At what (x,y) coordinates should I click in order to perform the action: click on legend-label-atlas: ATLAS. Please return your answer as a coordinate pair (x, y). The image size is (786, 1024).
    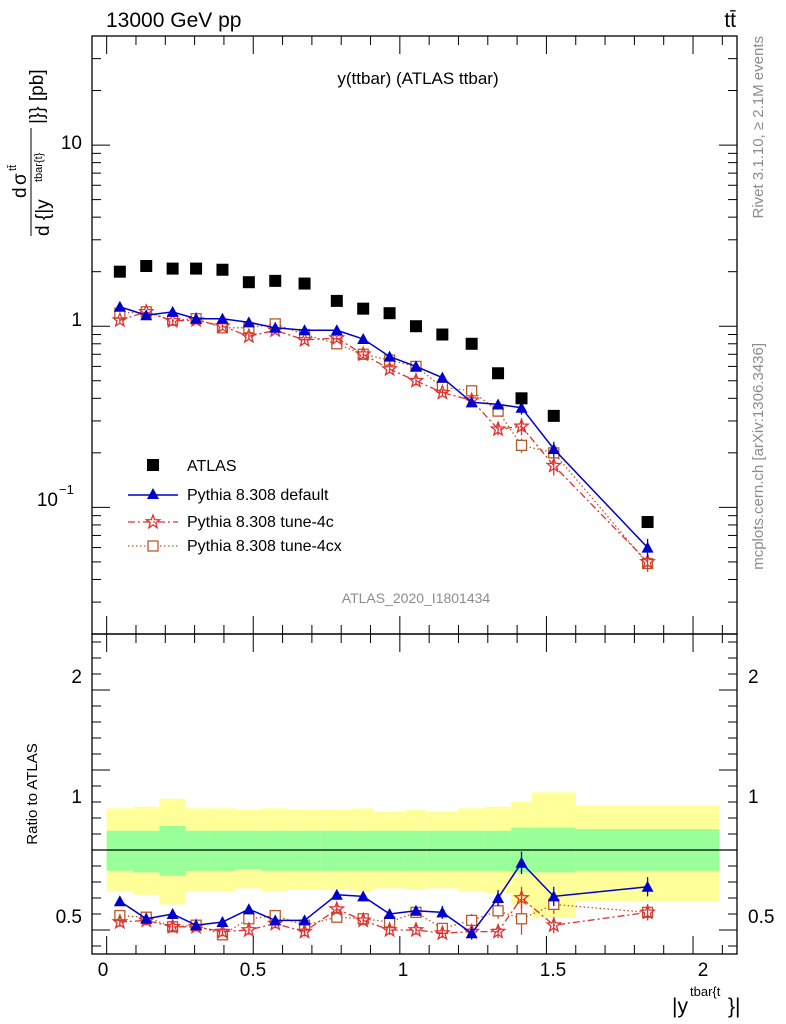
    Looking at the image, I should click on (212, 466).